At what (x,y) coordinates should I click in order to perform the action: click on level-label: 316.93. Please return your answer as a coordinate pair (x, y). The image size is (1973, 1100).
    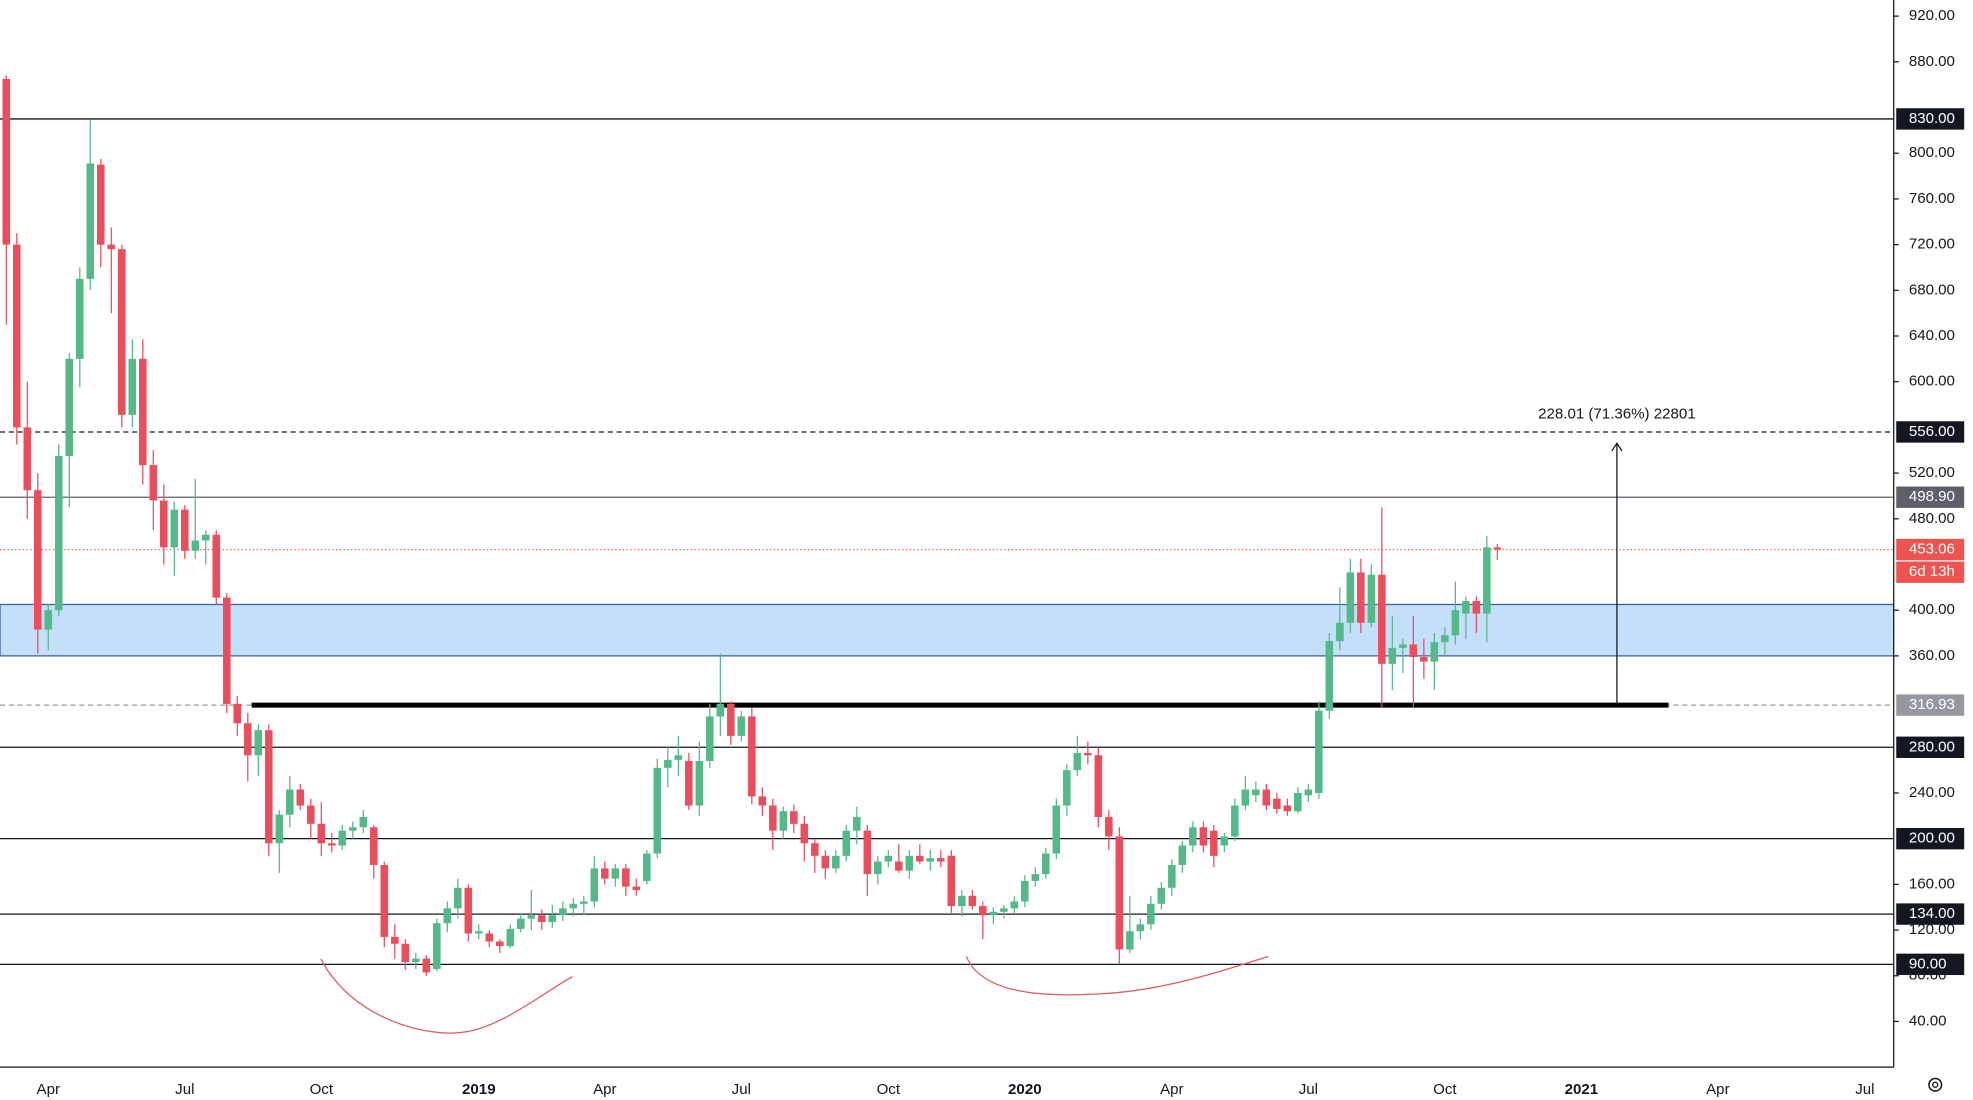
    Looking at the image, I should click on (1932, 704).